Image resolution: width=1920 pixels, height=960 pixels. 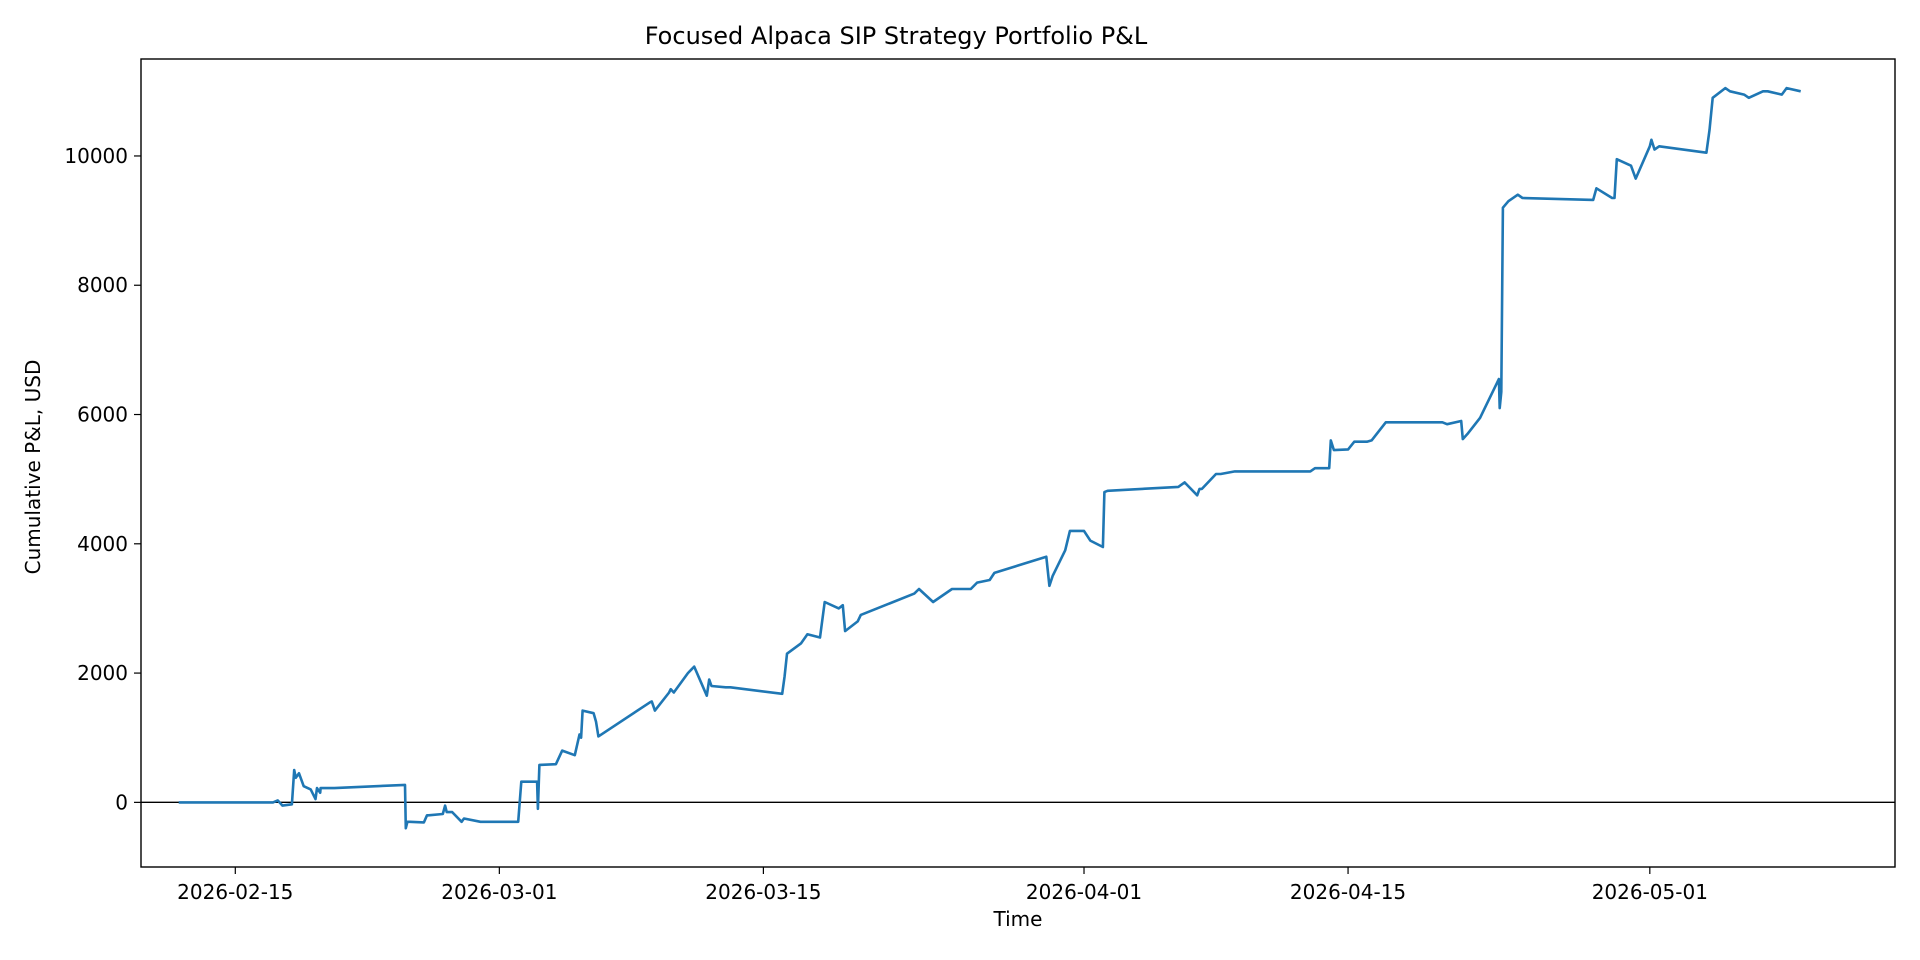 What do you see at coordinates (102, 673) in the screenshot?
I see `y-tick-label: 2000` at bounding box center [102, 673].